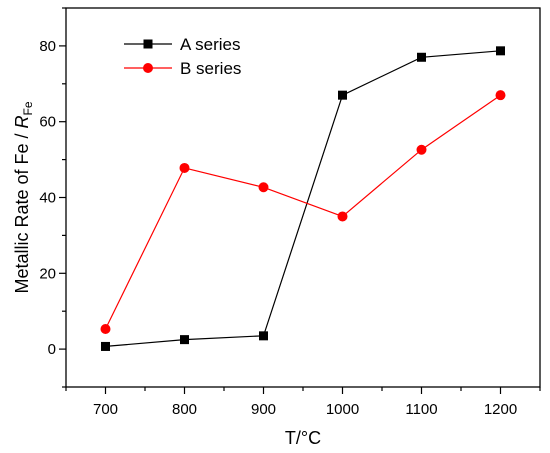 This screenshot has width=550, height=453. I want to click on y-axis-ticks: 0 20 40 60 80, so click(52, 197).